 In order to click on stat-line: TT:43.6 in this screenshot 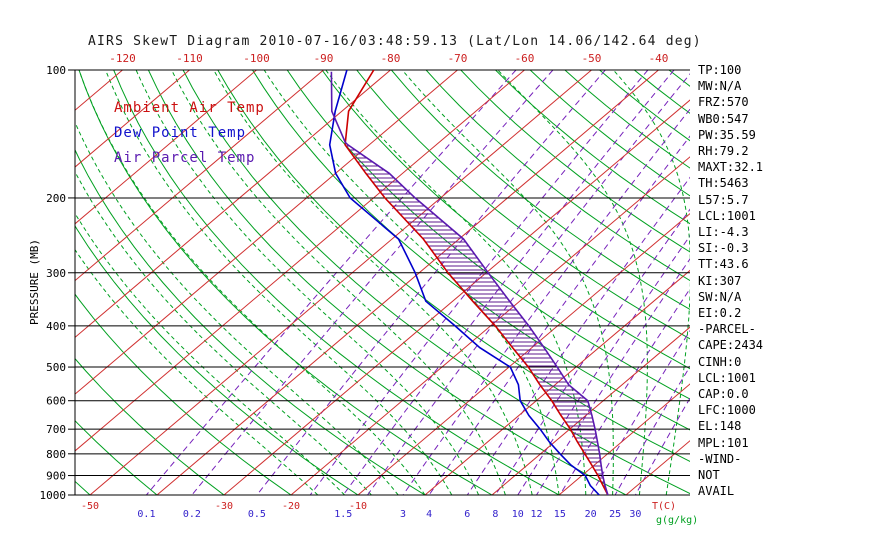, I will do `click(723, 264)`.